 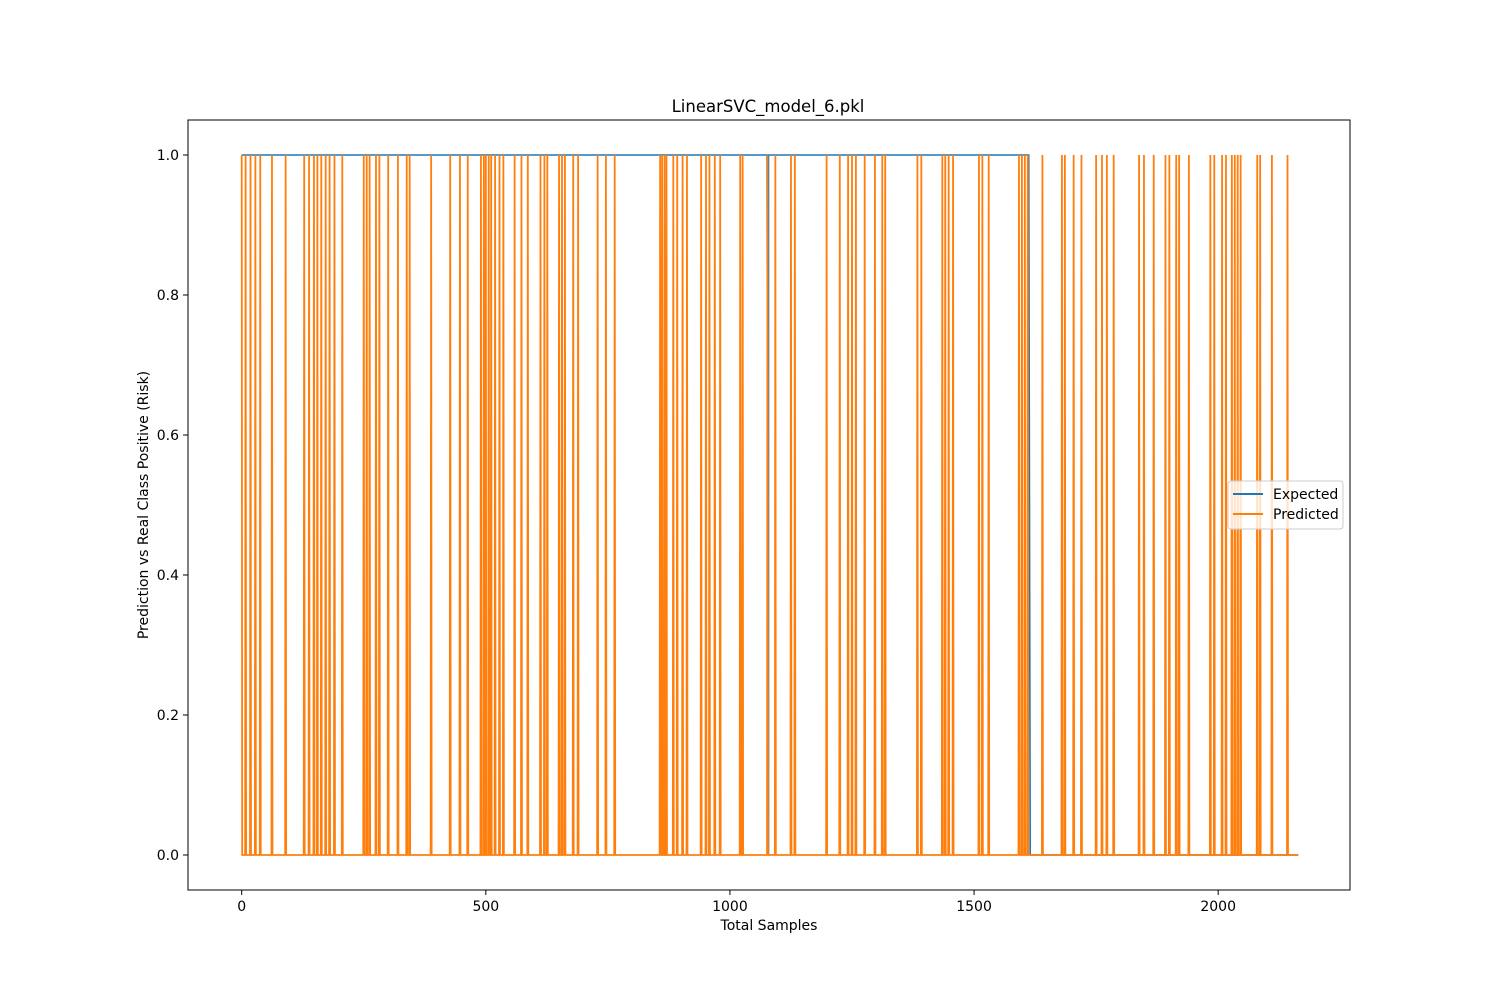 What do you see at coordinates (730, 907) in the screenshot?
I see `x-tick-label: 1000` at bounding box center [730, 907].